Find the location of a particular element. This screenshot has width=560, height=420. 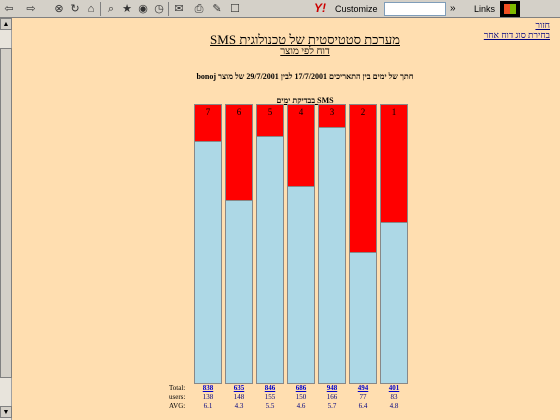

bar-column: 2 is located at coordinates (363, 244).